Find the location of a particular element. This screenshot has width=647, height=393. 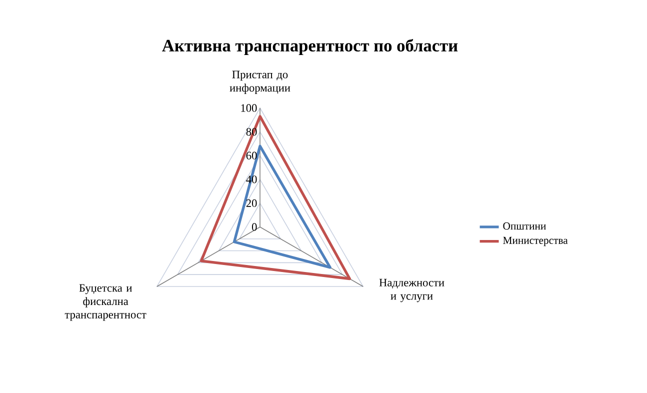

legend-label: Министерства is located at coordinates (535, 241).